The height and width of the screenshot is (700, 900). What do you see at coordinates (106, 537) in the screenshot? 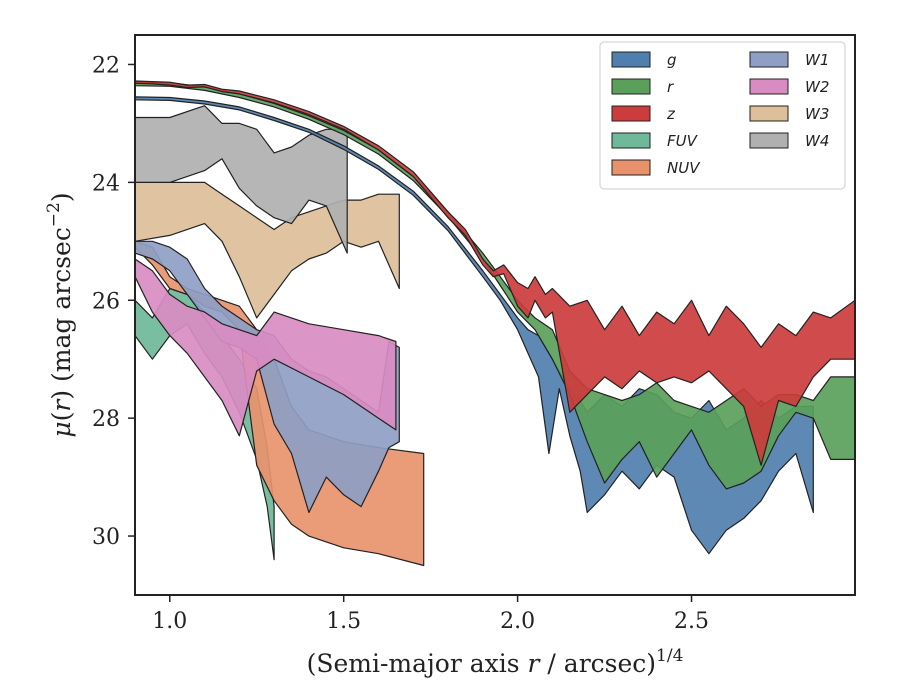
I see `y-tick-label: 30` at bounding box center [106, 537].